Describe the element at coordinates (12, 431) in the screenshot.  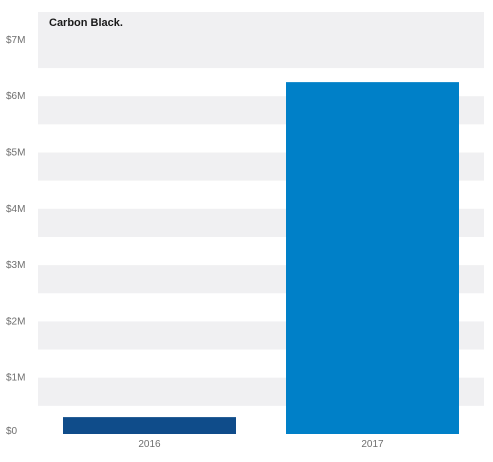
I see `y-tick-label: $0` at that location.